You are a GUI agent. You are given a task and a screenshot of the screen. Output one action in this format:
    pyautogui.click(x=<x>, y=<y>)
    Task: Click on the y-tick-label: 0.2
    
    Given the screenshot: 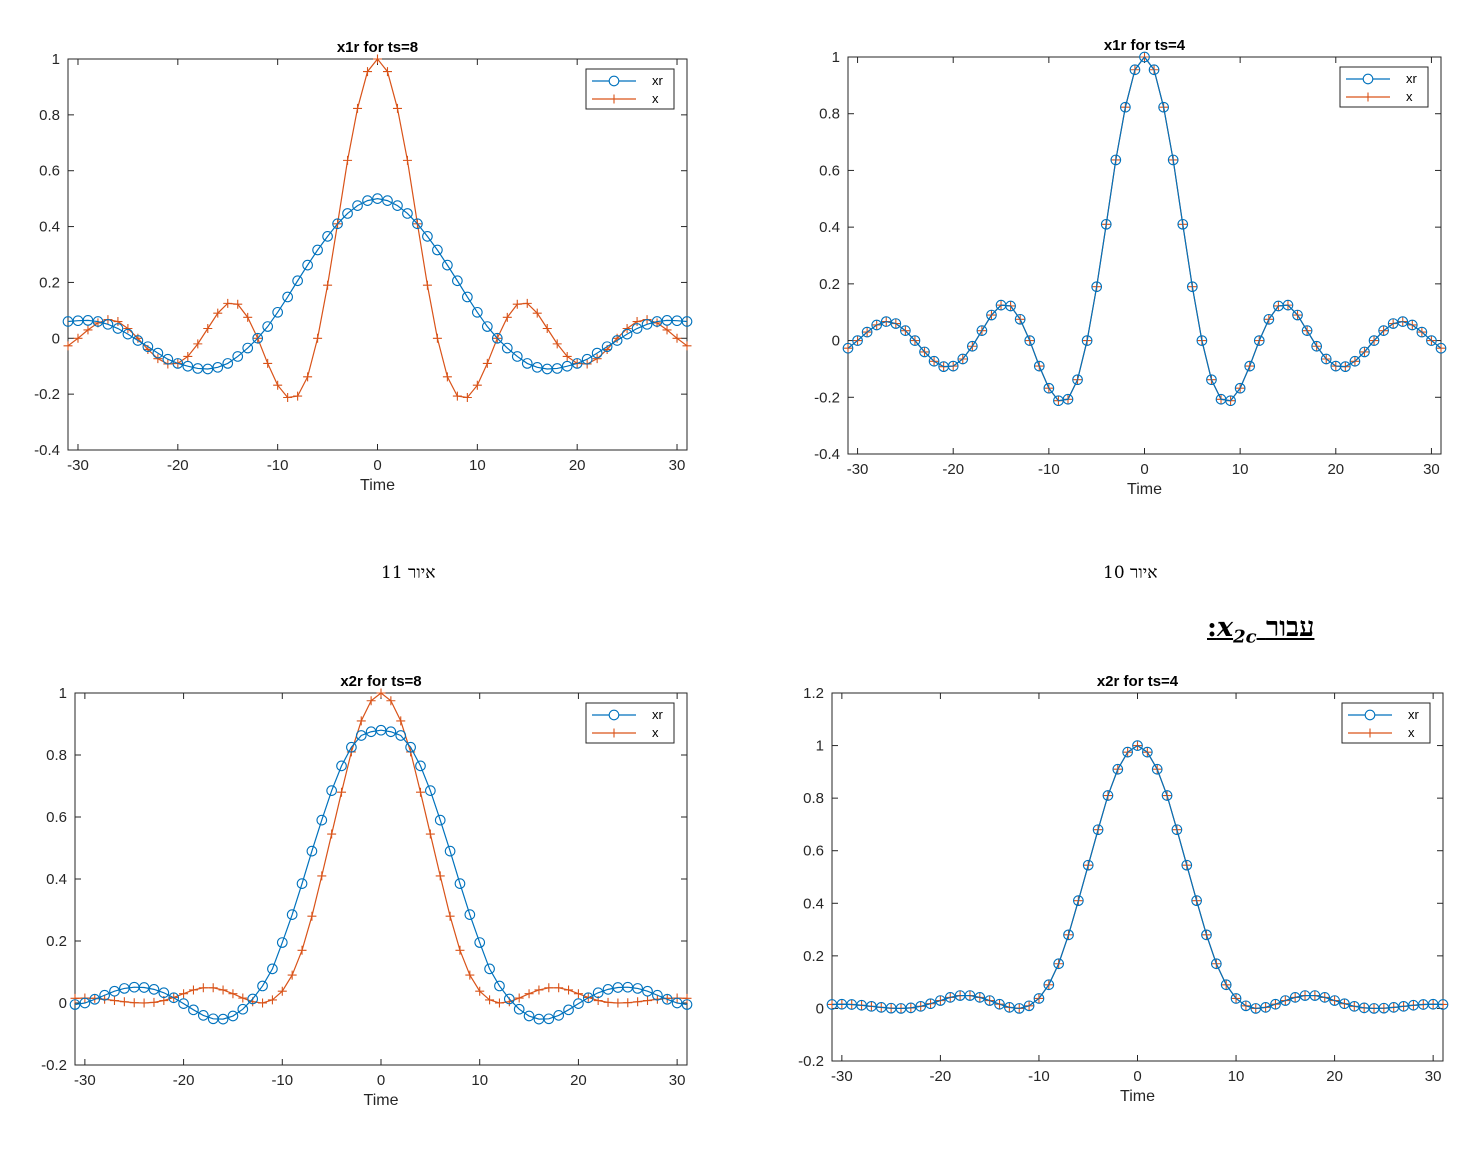 What is the action you would take?
    pyautogui.click(x=829, y=284)
    